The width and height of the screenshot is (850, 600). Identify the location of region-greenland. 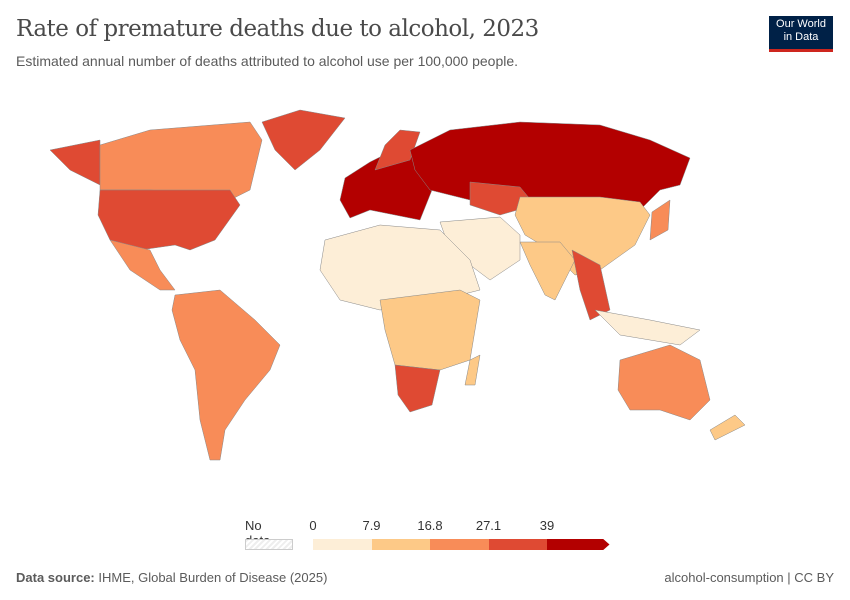
(303, 140).